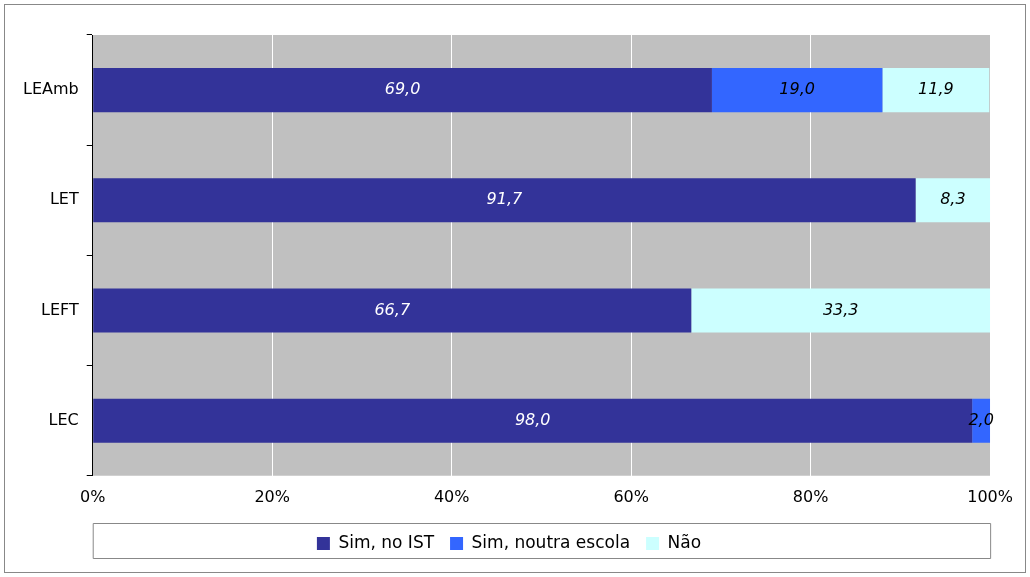 This screenshot has width=1030, height=577. I want to click on x-tick-label: 60%, so click(631, 496).